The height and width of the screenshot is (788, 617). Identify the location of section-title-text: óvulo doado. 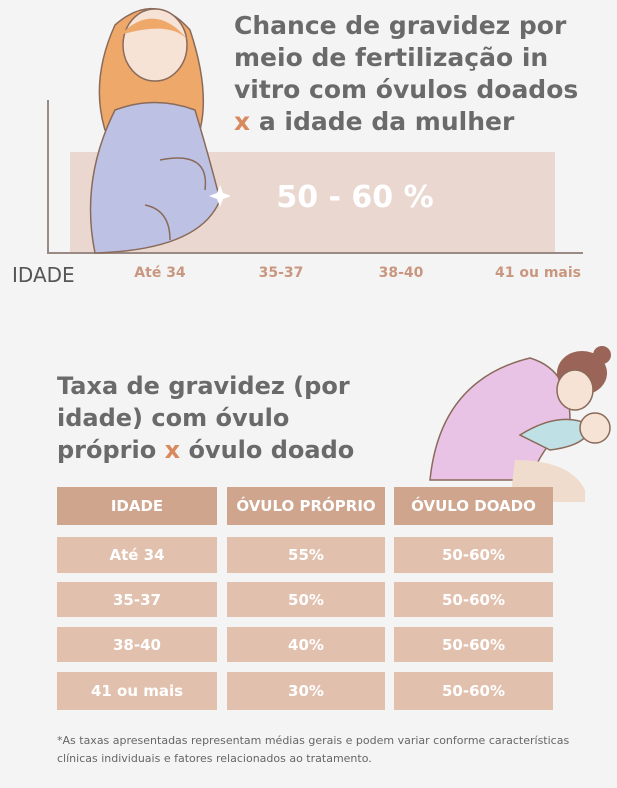
(271, 450).